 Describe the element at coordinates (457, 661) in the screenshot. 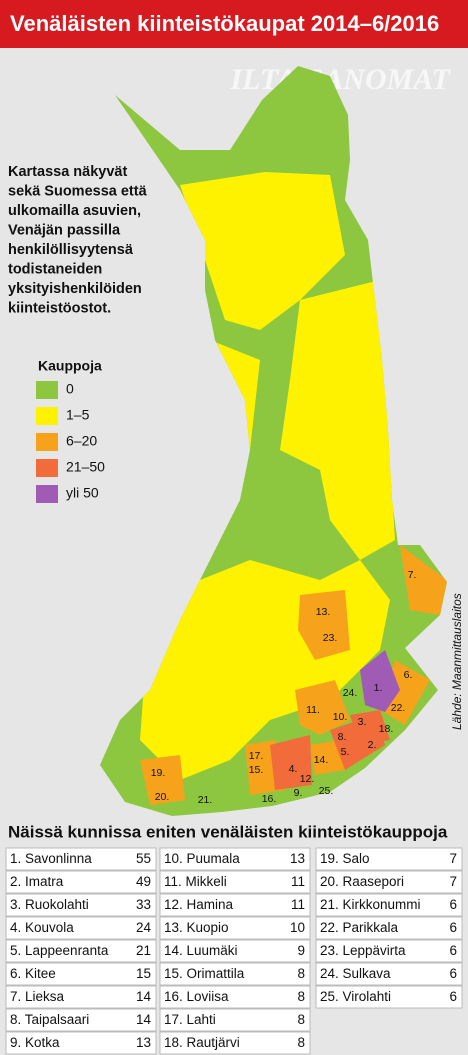

I see `source: Lähde: Maanmittauslaitos` at that location.